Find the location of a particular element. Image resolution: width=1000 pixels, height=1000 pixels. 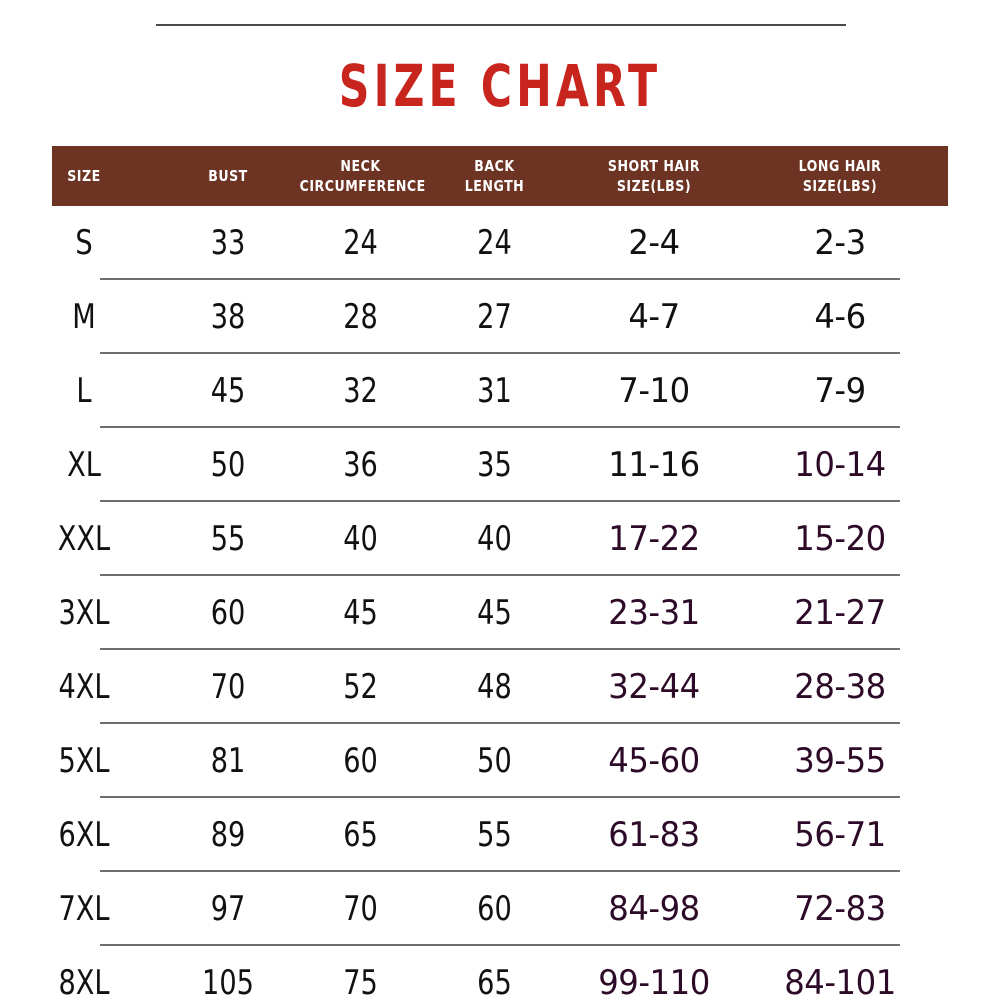

cell-short-hair-size: 61-83 is located at coordinates (654, 835).